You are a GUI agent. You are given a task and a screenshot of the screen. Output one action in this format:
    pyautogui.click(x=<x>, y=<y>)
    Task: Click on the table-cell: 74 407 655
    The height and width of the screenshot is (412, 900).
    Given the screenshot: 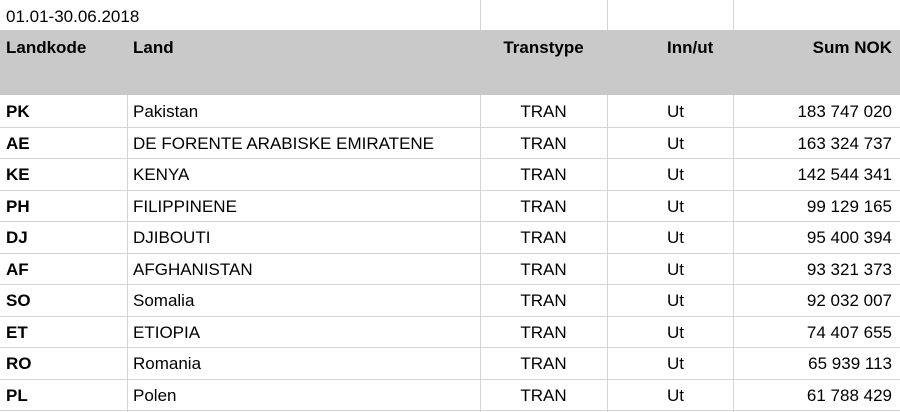 What is the action you would take?
    pyautogui.click(x=849, y=332)
    